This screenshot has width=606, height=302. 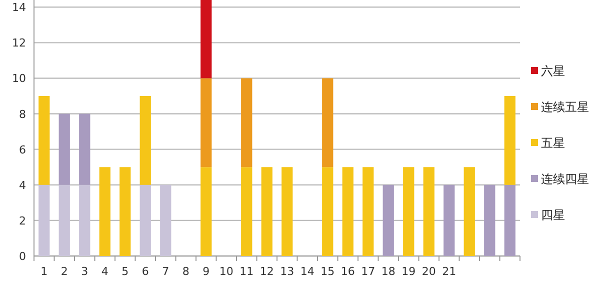 I want to click on legend-label: 五星, so click(x=553, y=143).